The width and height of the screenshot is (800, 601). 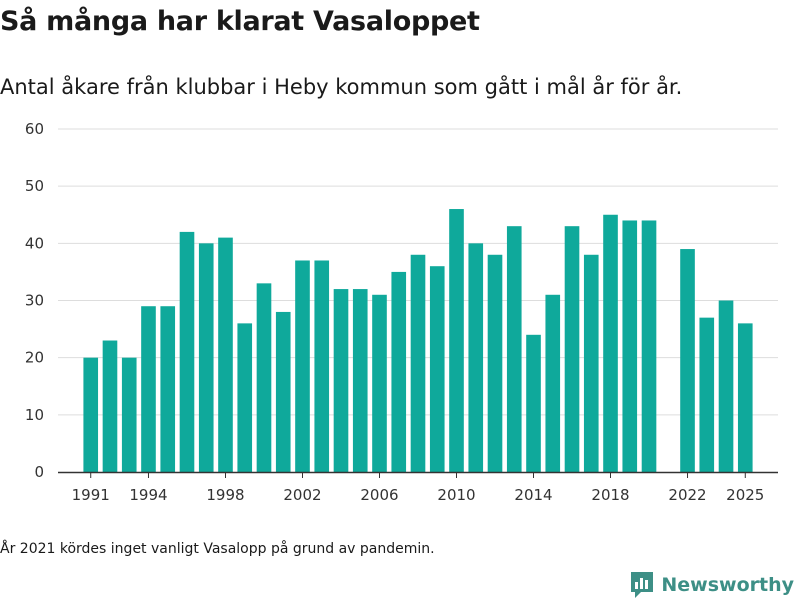 What do you see at coordinates (745, 397) in the screenshot?
I see `bar-2025` at bounding box center [745, 397].